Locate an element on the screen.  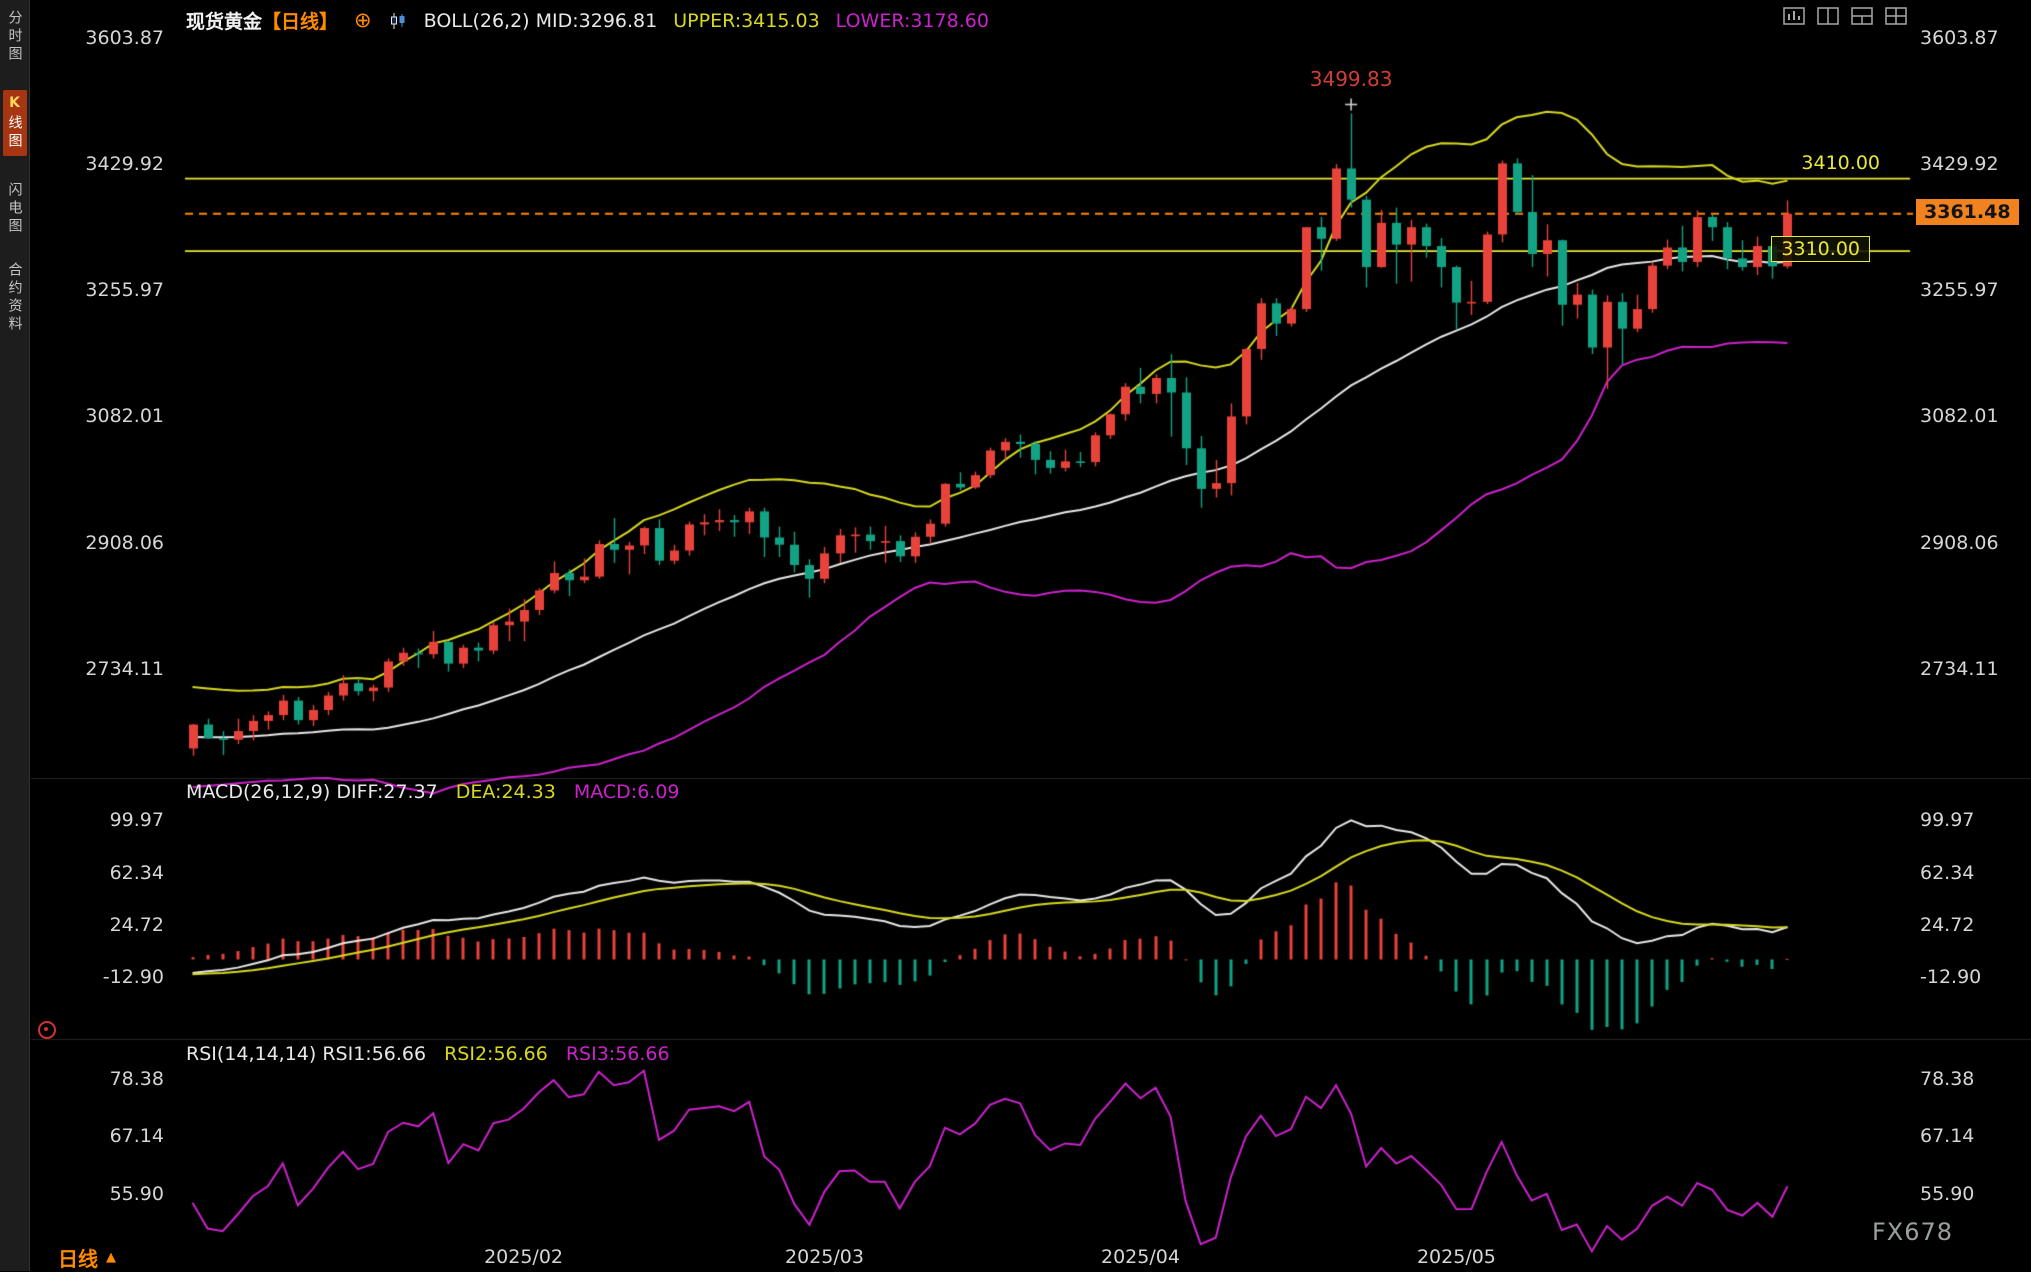
x-axis-label: 2025/02 is located at coordinates (524, 1257).